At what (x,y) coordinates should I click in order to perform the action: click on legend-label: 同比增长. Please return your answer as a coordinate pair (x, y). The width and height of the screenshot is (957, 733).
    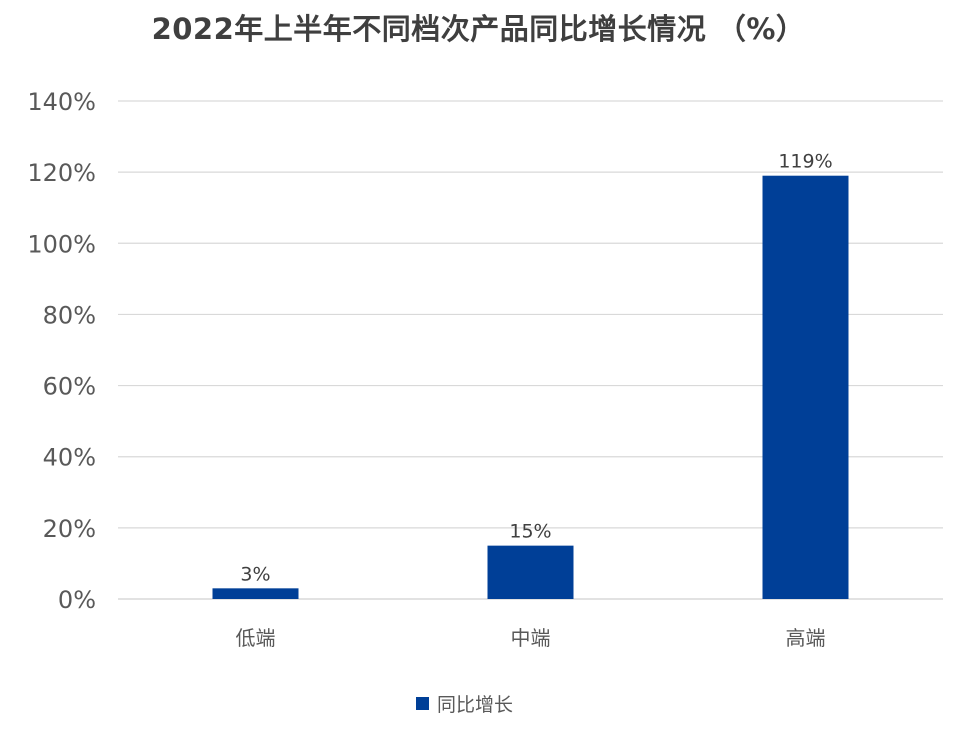
    Looking at the image, I should click on (475, 705).